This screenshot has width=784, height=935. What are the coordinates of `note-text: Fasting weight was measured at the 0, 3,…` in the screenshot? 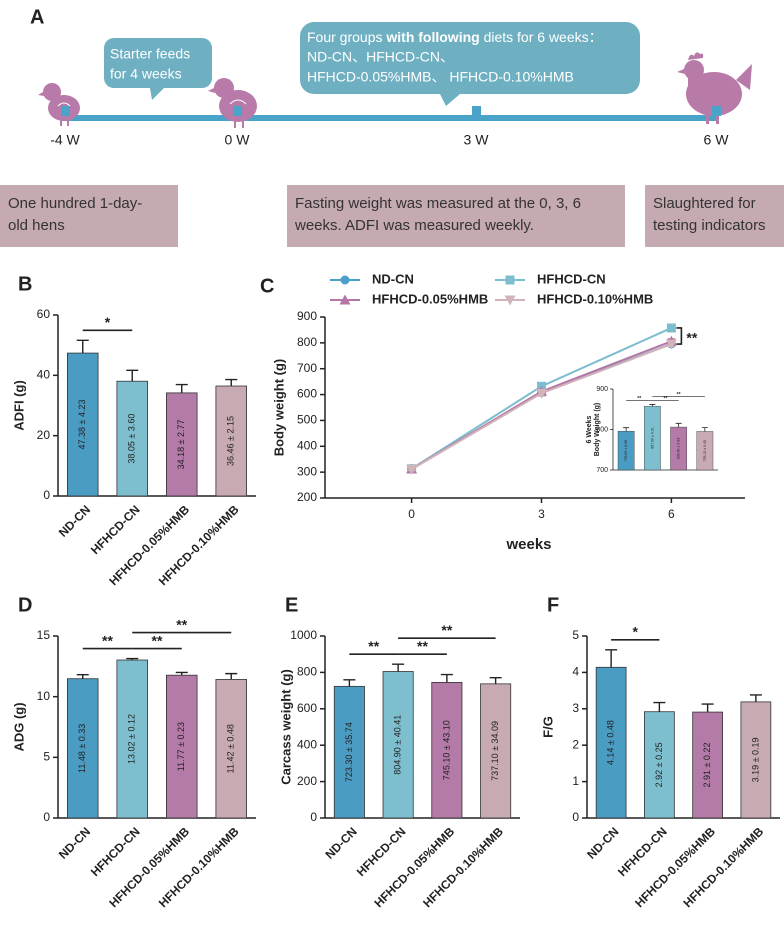 It's located at (438, 203).